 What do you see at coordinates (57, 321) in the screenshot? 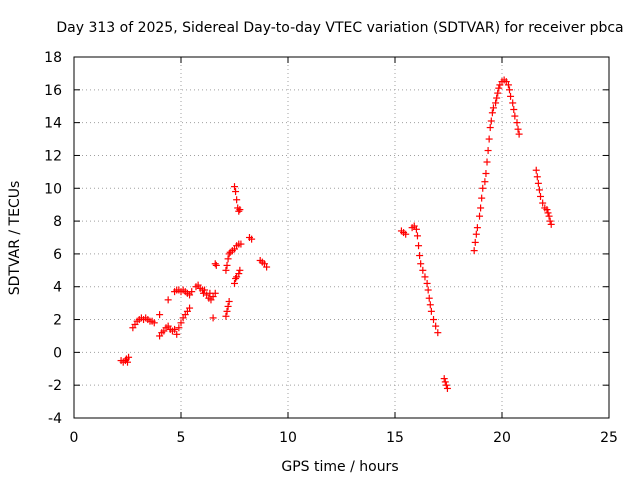
I see `y-tick-label: 2` at bounding box center [57, 321].